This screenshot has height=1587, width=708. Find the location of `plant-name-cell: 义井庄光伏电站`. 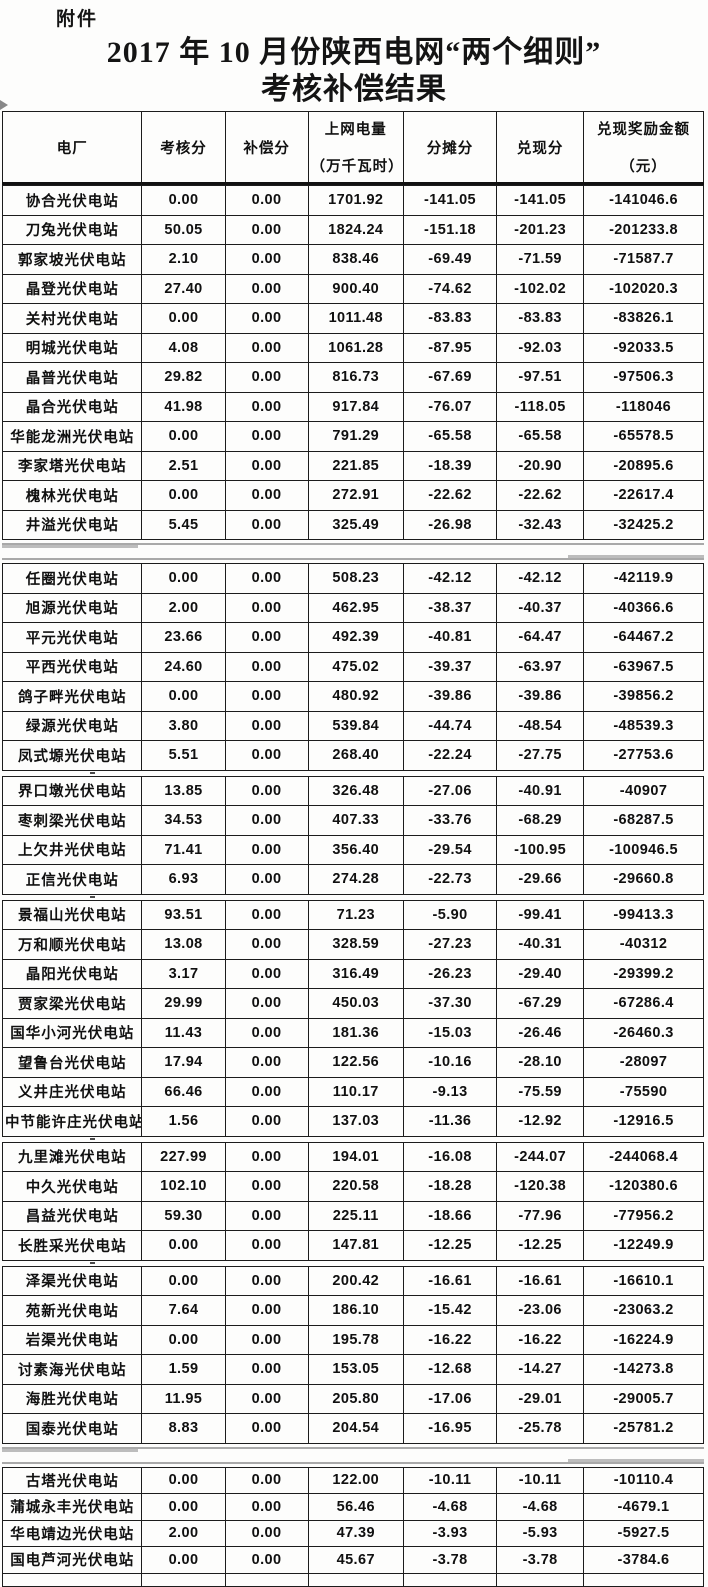

plant-name-cell: 义井庄光伏电站 is located at coordinates (72, 1091).